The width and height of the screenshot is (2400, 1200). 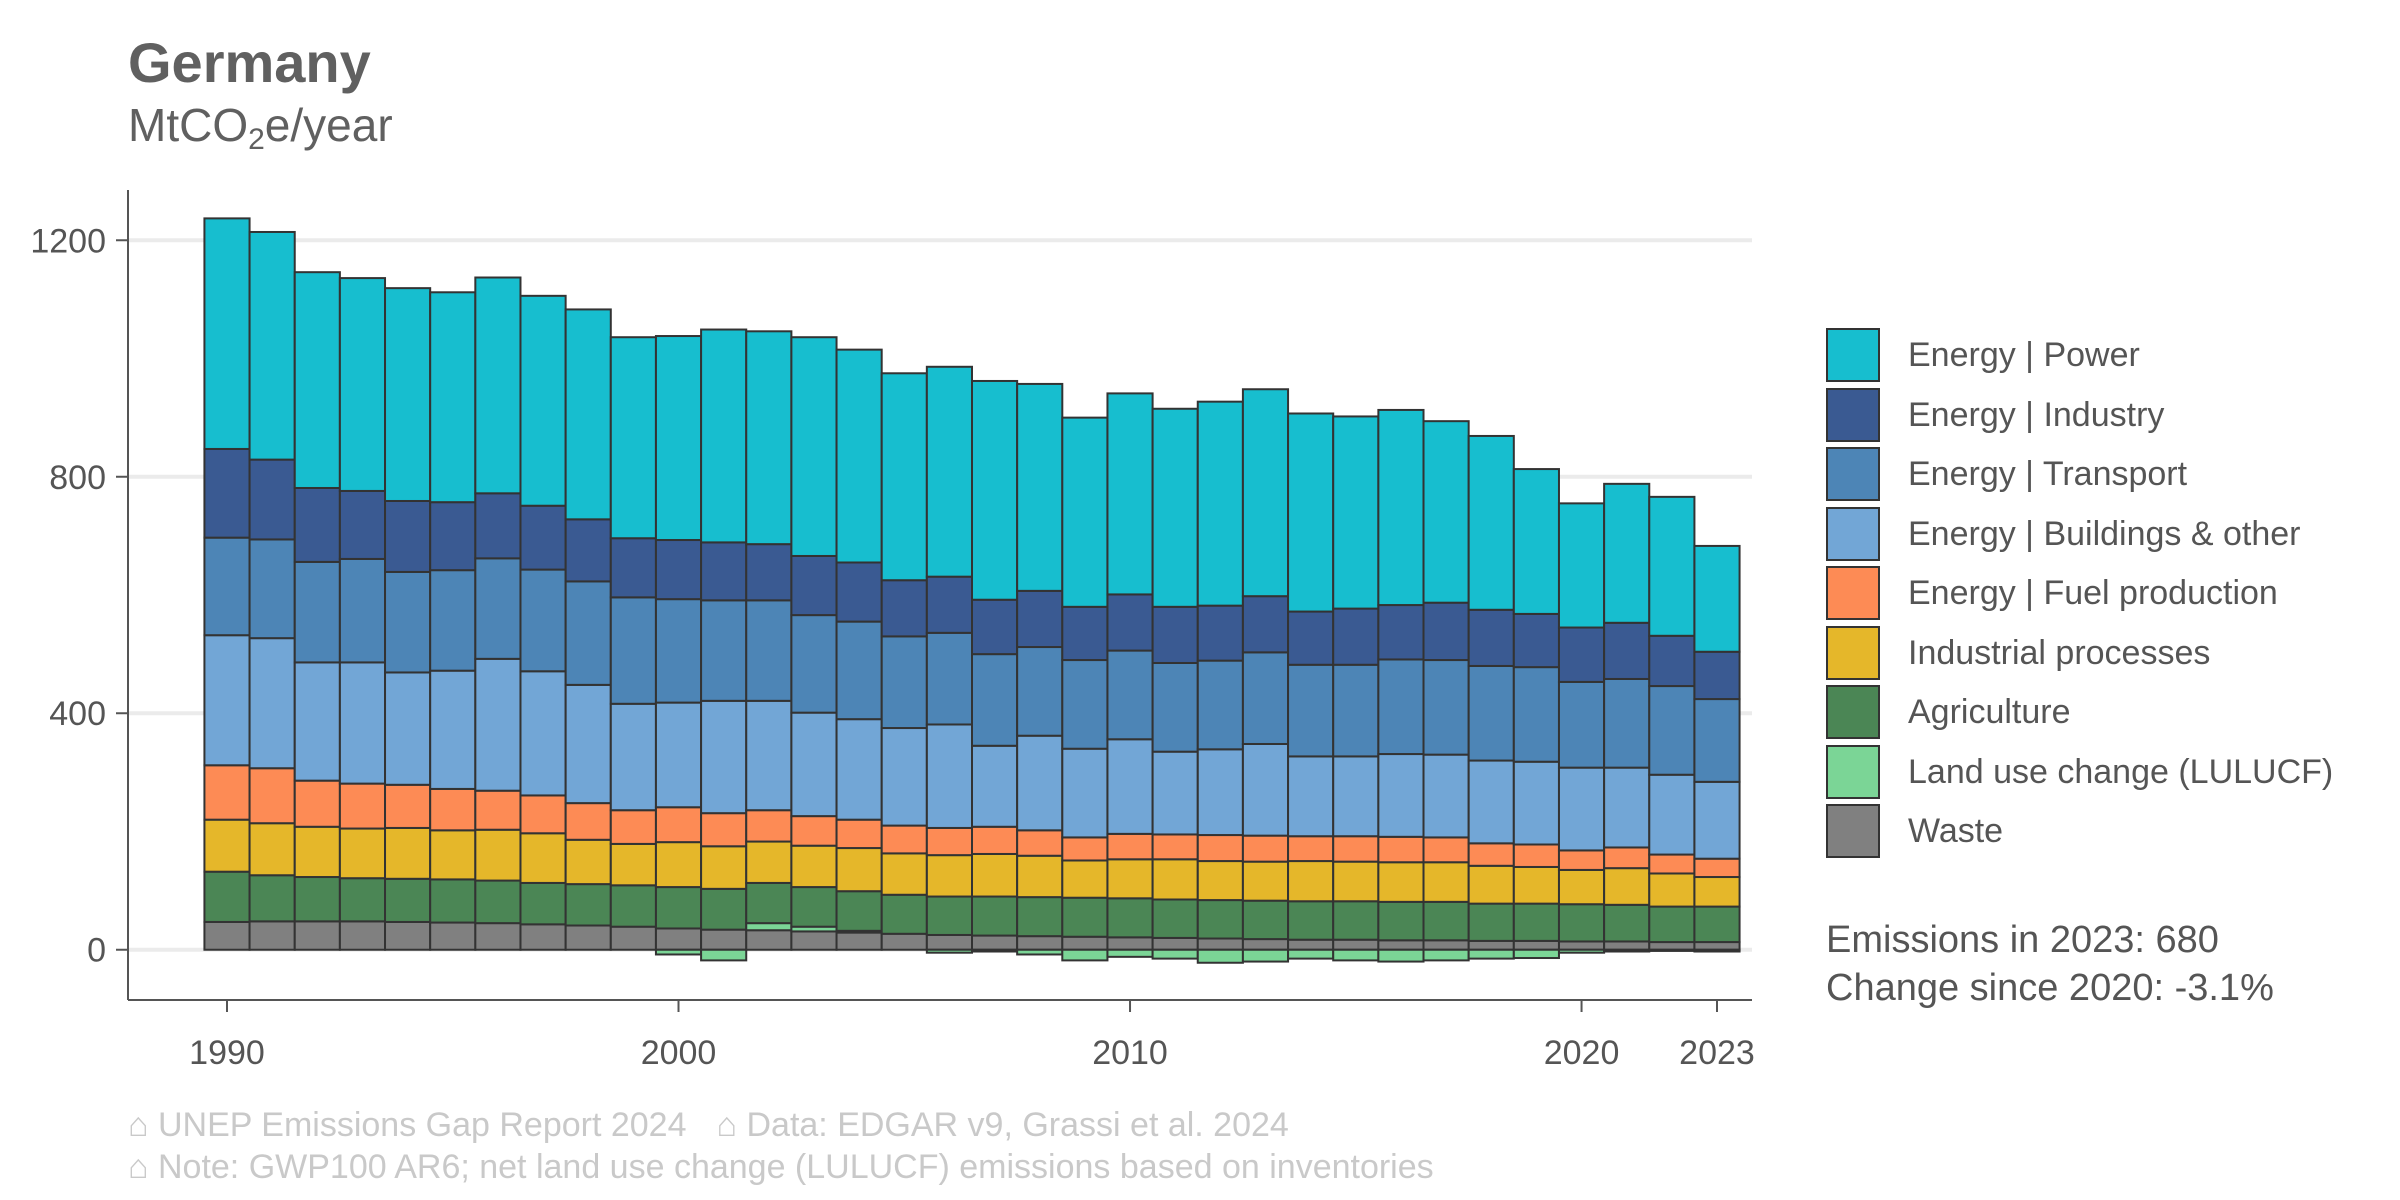 What do you see at coordinates (633, 568) in the screenshot?
I see `bar-energy-industry-1999` at bounding box center [633, 568].